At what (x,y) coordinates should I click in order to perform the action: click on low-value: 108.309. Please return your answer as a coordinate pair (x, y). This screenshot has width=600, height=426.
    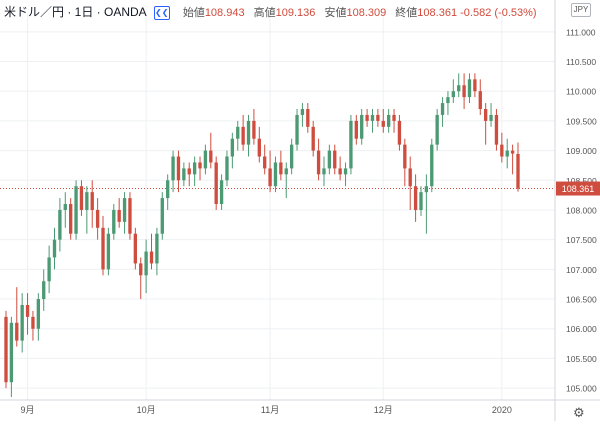
    Looking at the image, I should click on (366, 13).